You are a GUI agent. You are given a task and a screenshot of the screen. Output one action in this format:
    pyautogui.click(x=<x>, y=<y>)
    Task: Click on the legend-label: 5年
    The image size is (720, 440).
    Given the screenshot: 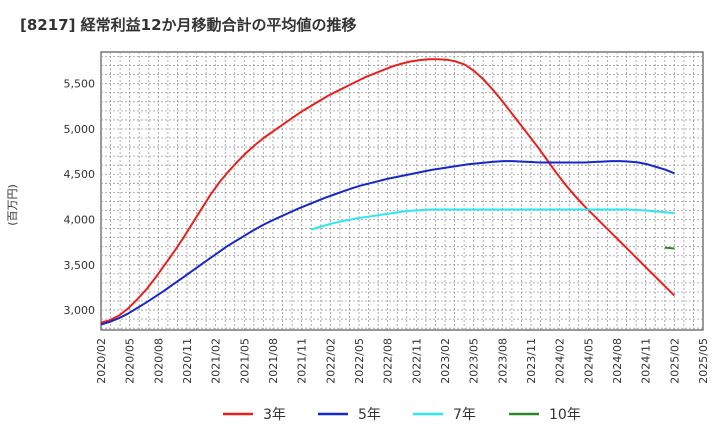 What is the action you would take?
    pyautogui.click(x=369, y=415)
    